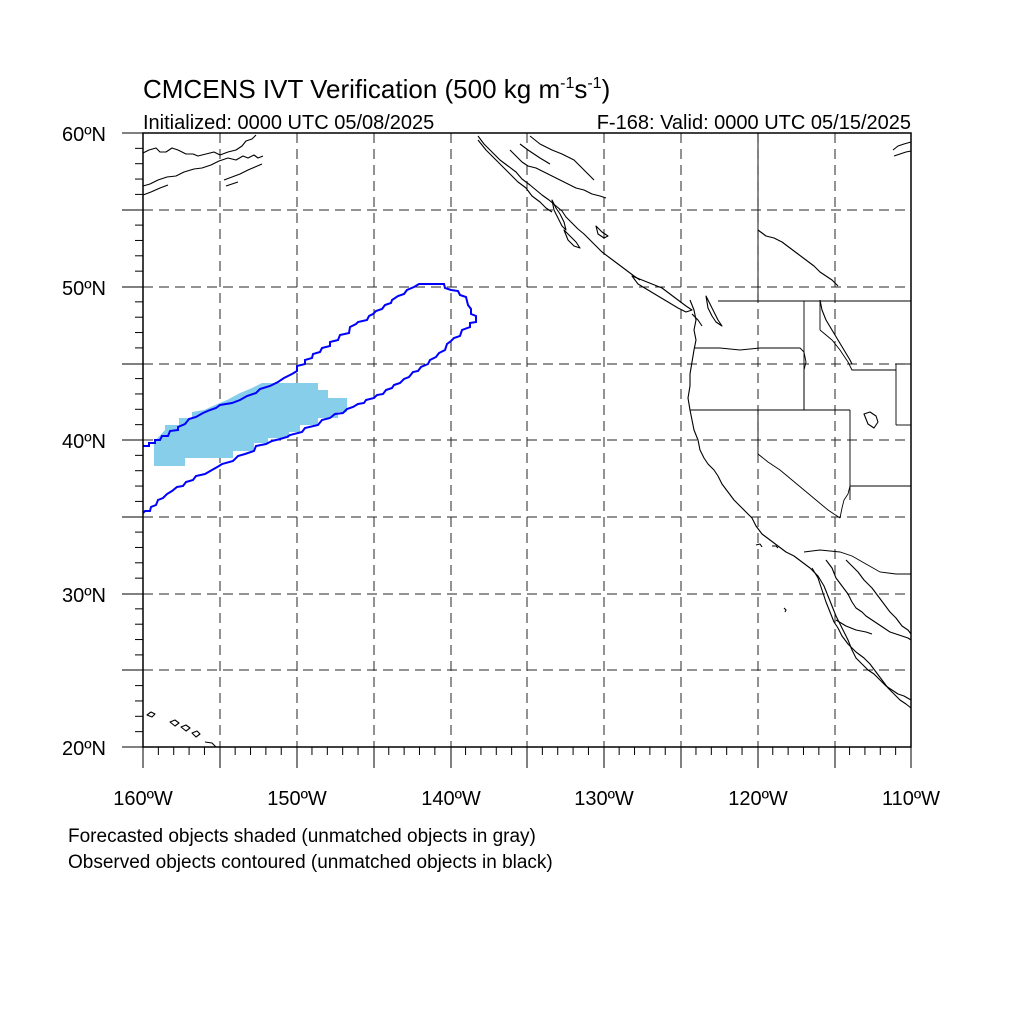 The image size is (1024, 1024). I want to click on lat-tick-labels: 60ºN 50ºN 40ºN 30ºN 20ºN, so click(84, 442).